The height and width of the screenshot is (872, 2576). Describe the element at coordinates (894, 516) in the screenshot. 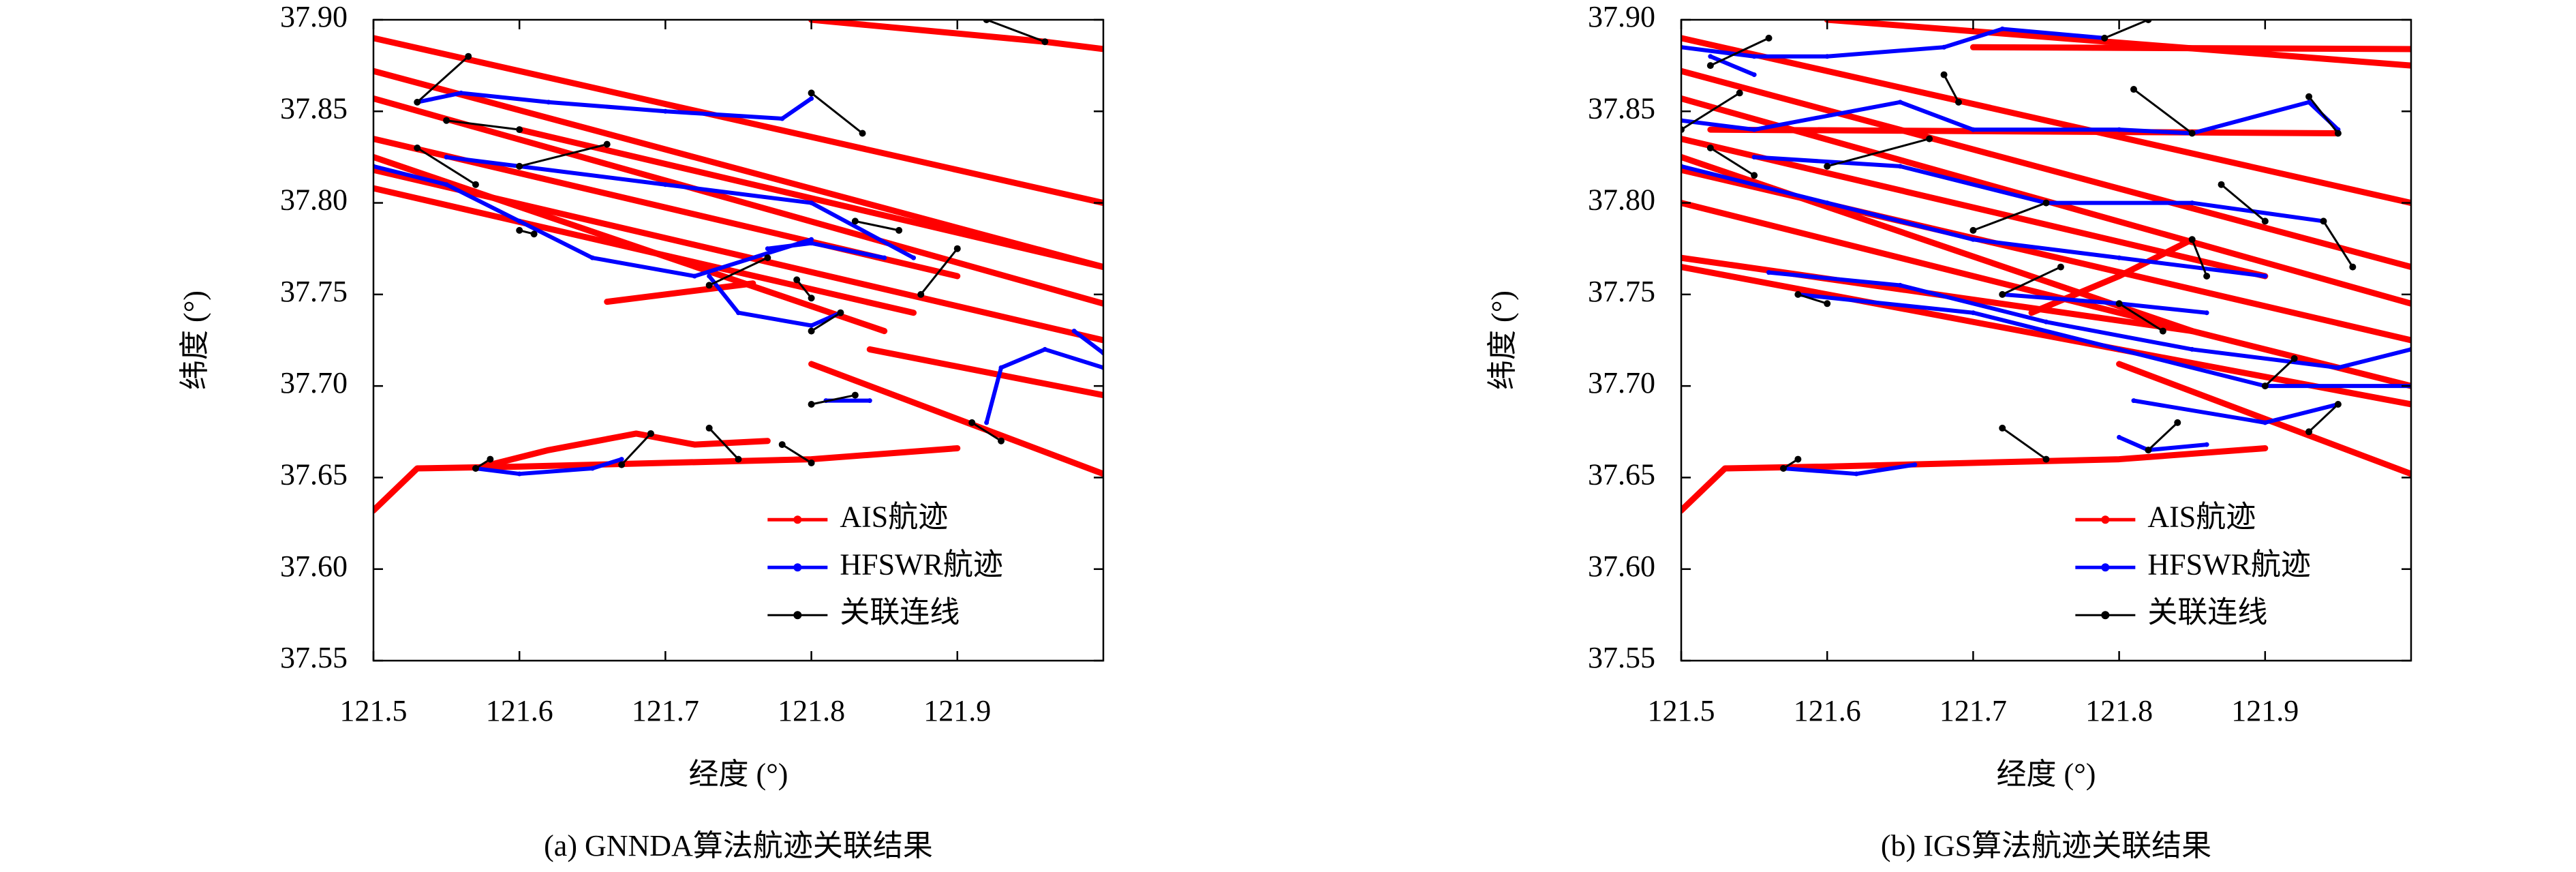

I see `legend-label: AIS航迹` at that location.